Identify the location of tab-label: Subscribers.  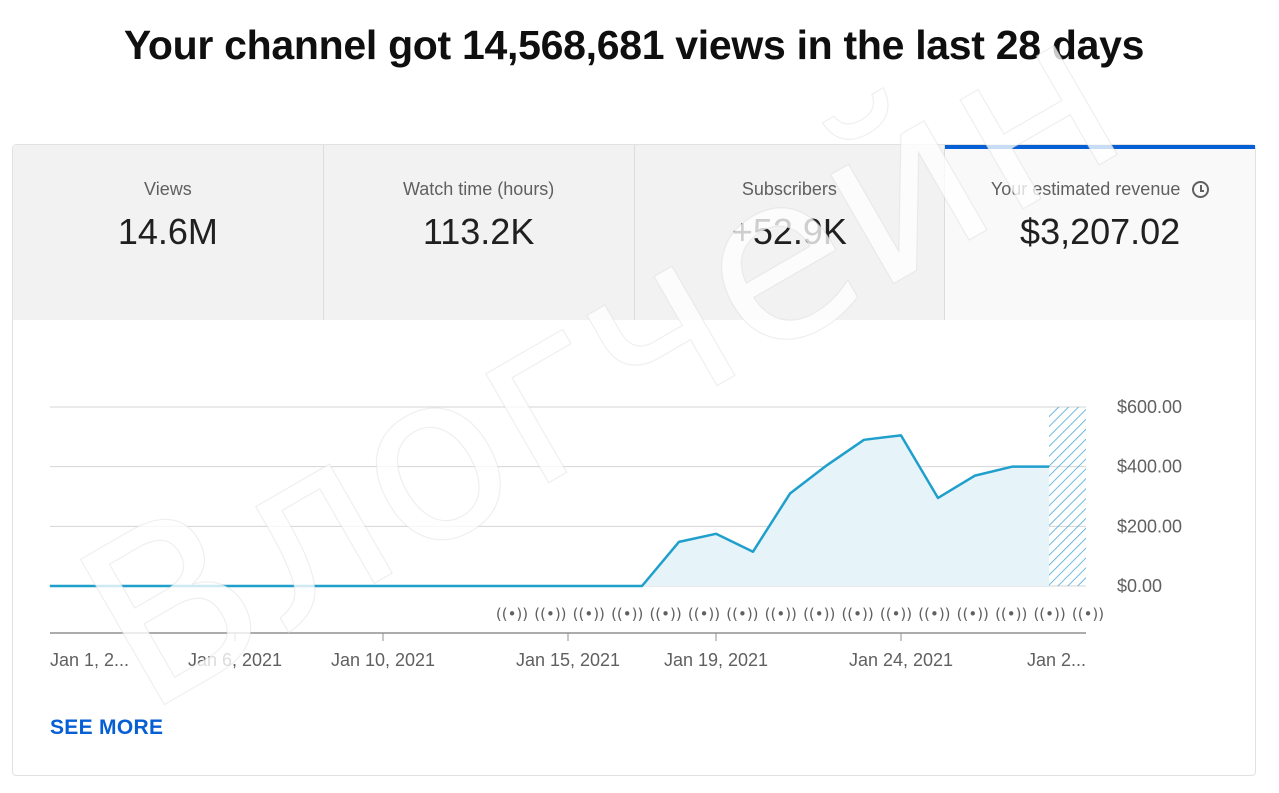
(789, 189).